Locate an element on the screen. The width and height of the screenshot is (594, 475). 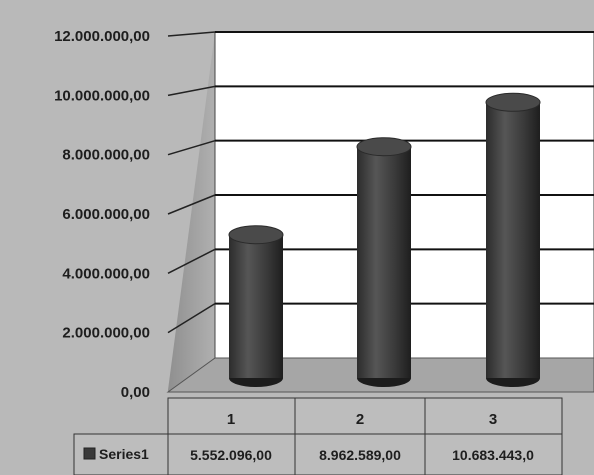
series-name-label: Series1 is located at coordinates (124, 454).